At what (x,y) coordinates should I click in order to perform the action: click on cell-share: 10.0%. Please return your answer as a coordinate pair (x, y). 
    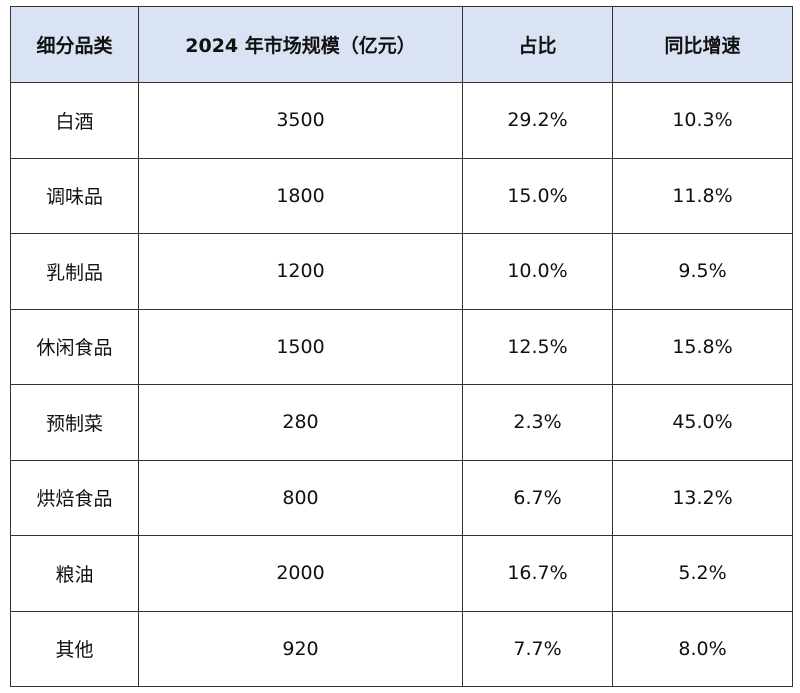
    Looking at the image, I should click on (537, 271).